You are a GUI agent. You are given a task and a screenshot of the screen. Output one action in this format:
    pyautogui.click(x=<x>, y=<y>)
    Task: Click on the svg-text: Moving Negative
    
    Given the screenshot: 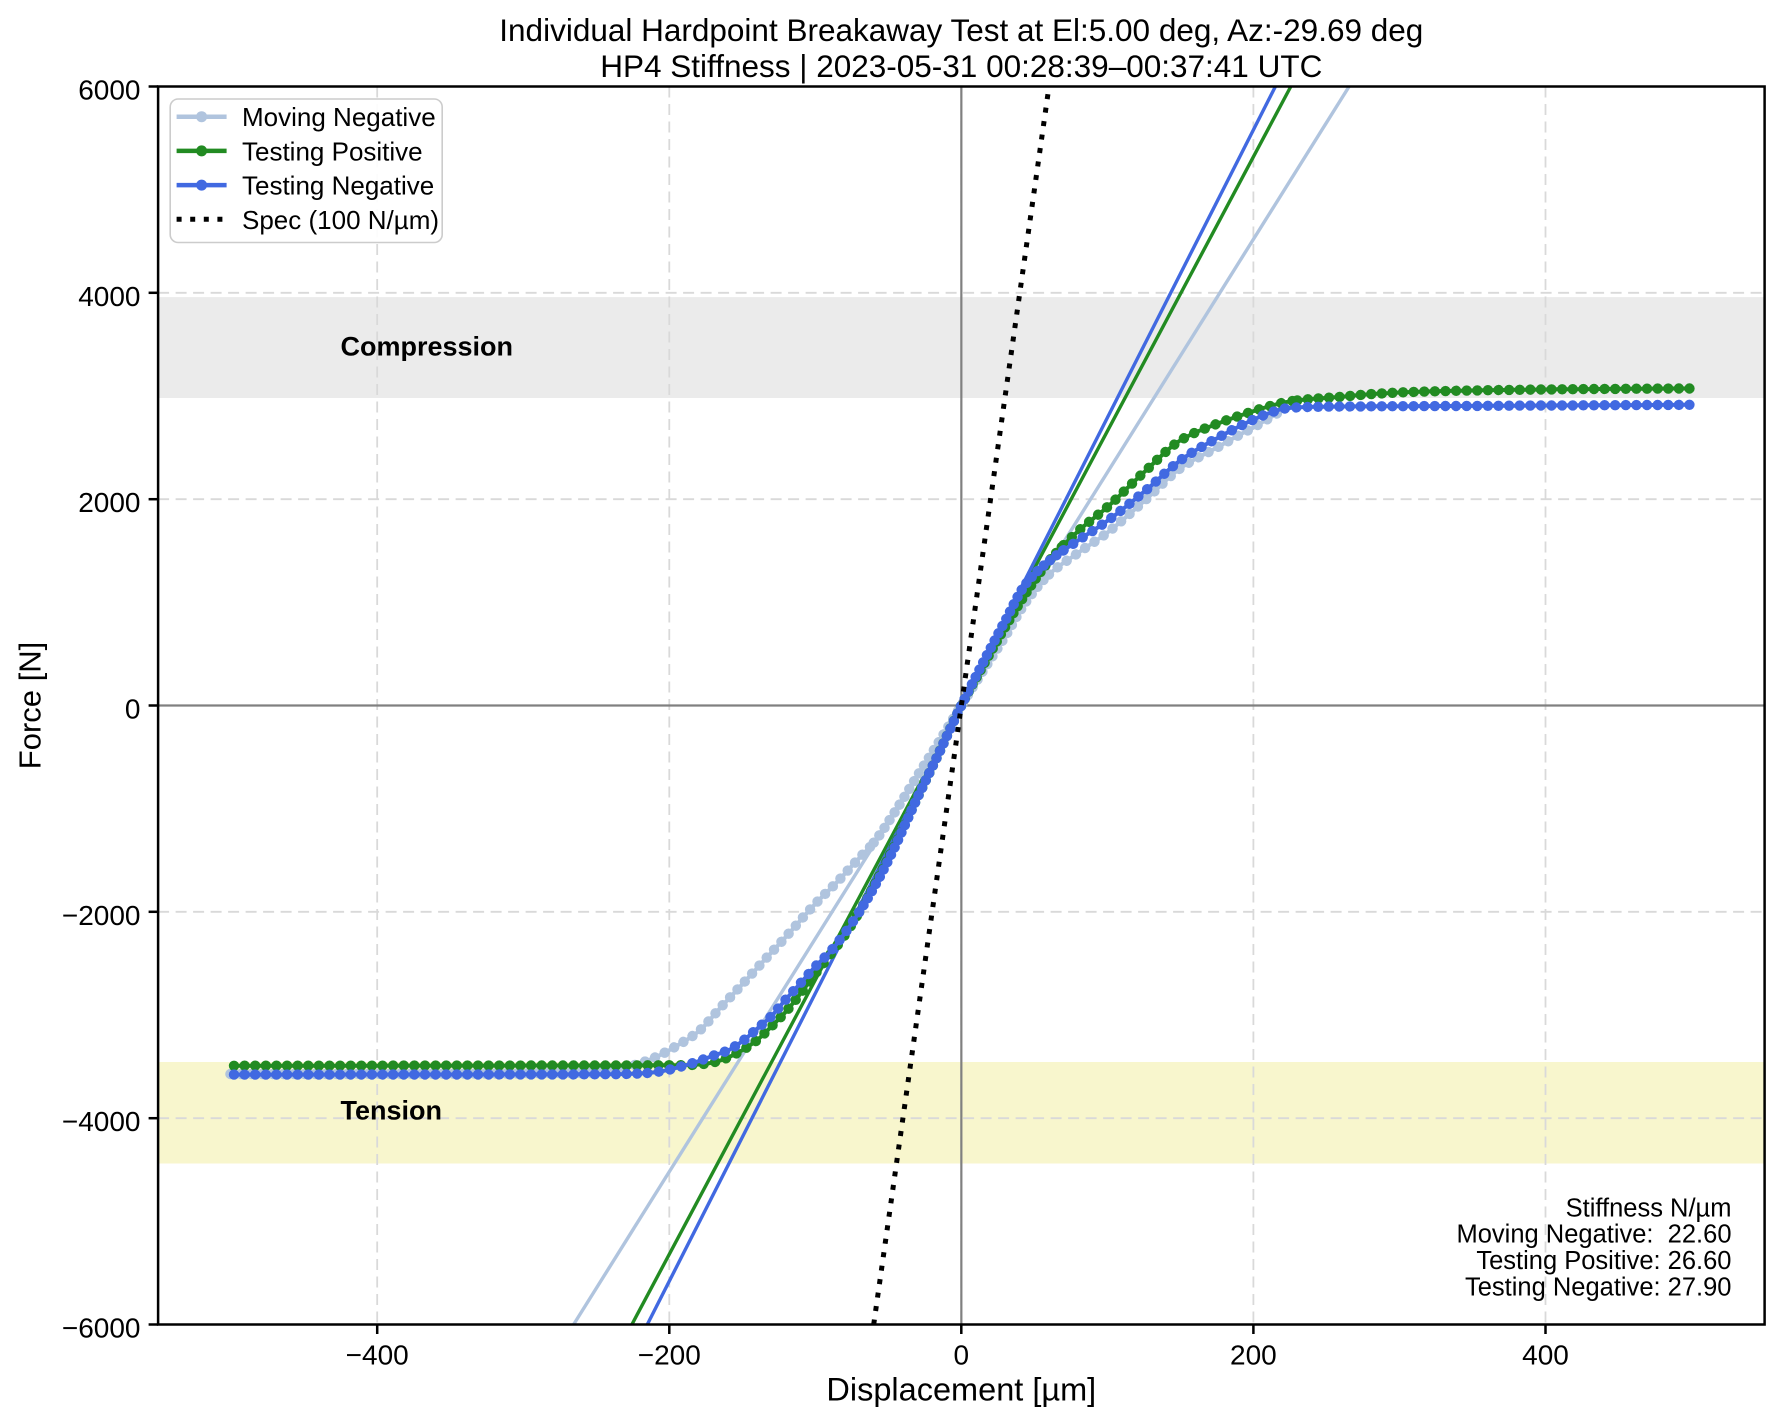 What is the action you would take?
    pyautogui.click(x=339, y=117)
    